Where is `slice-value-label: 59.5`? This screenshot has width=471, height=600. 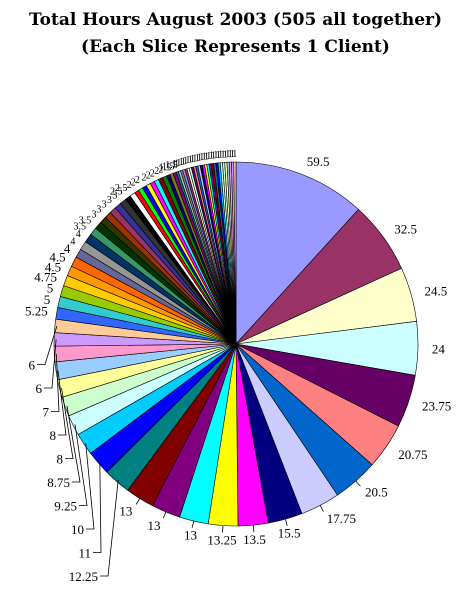
slice-value-label: 59.5 is located at coordinates (318, 161).